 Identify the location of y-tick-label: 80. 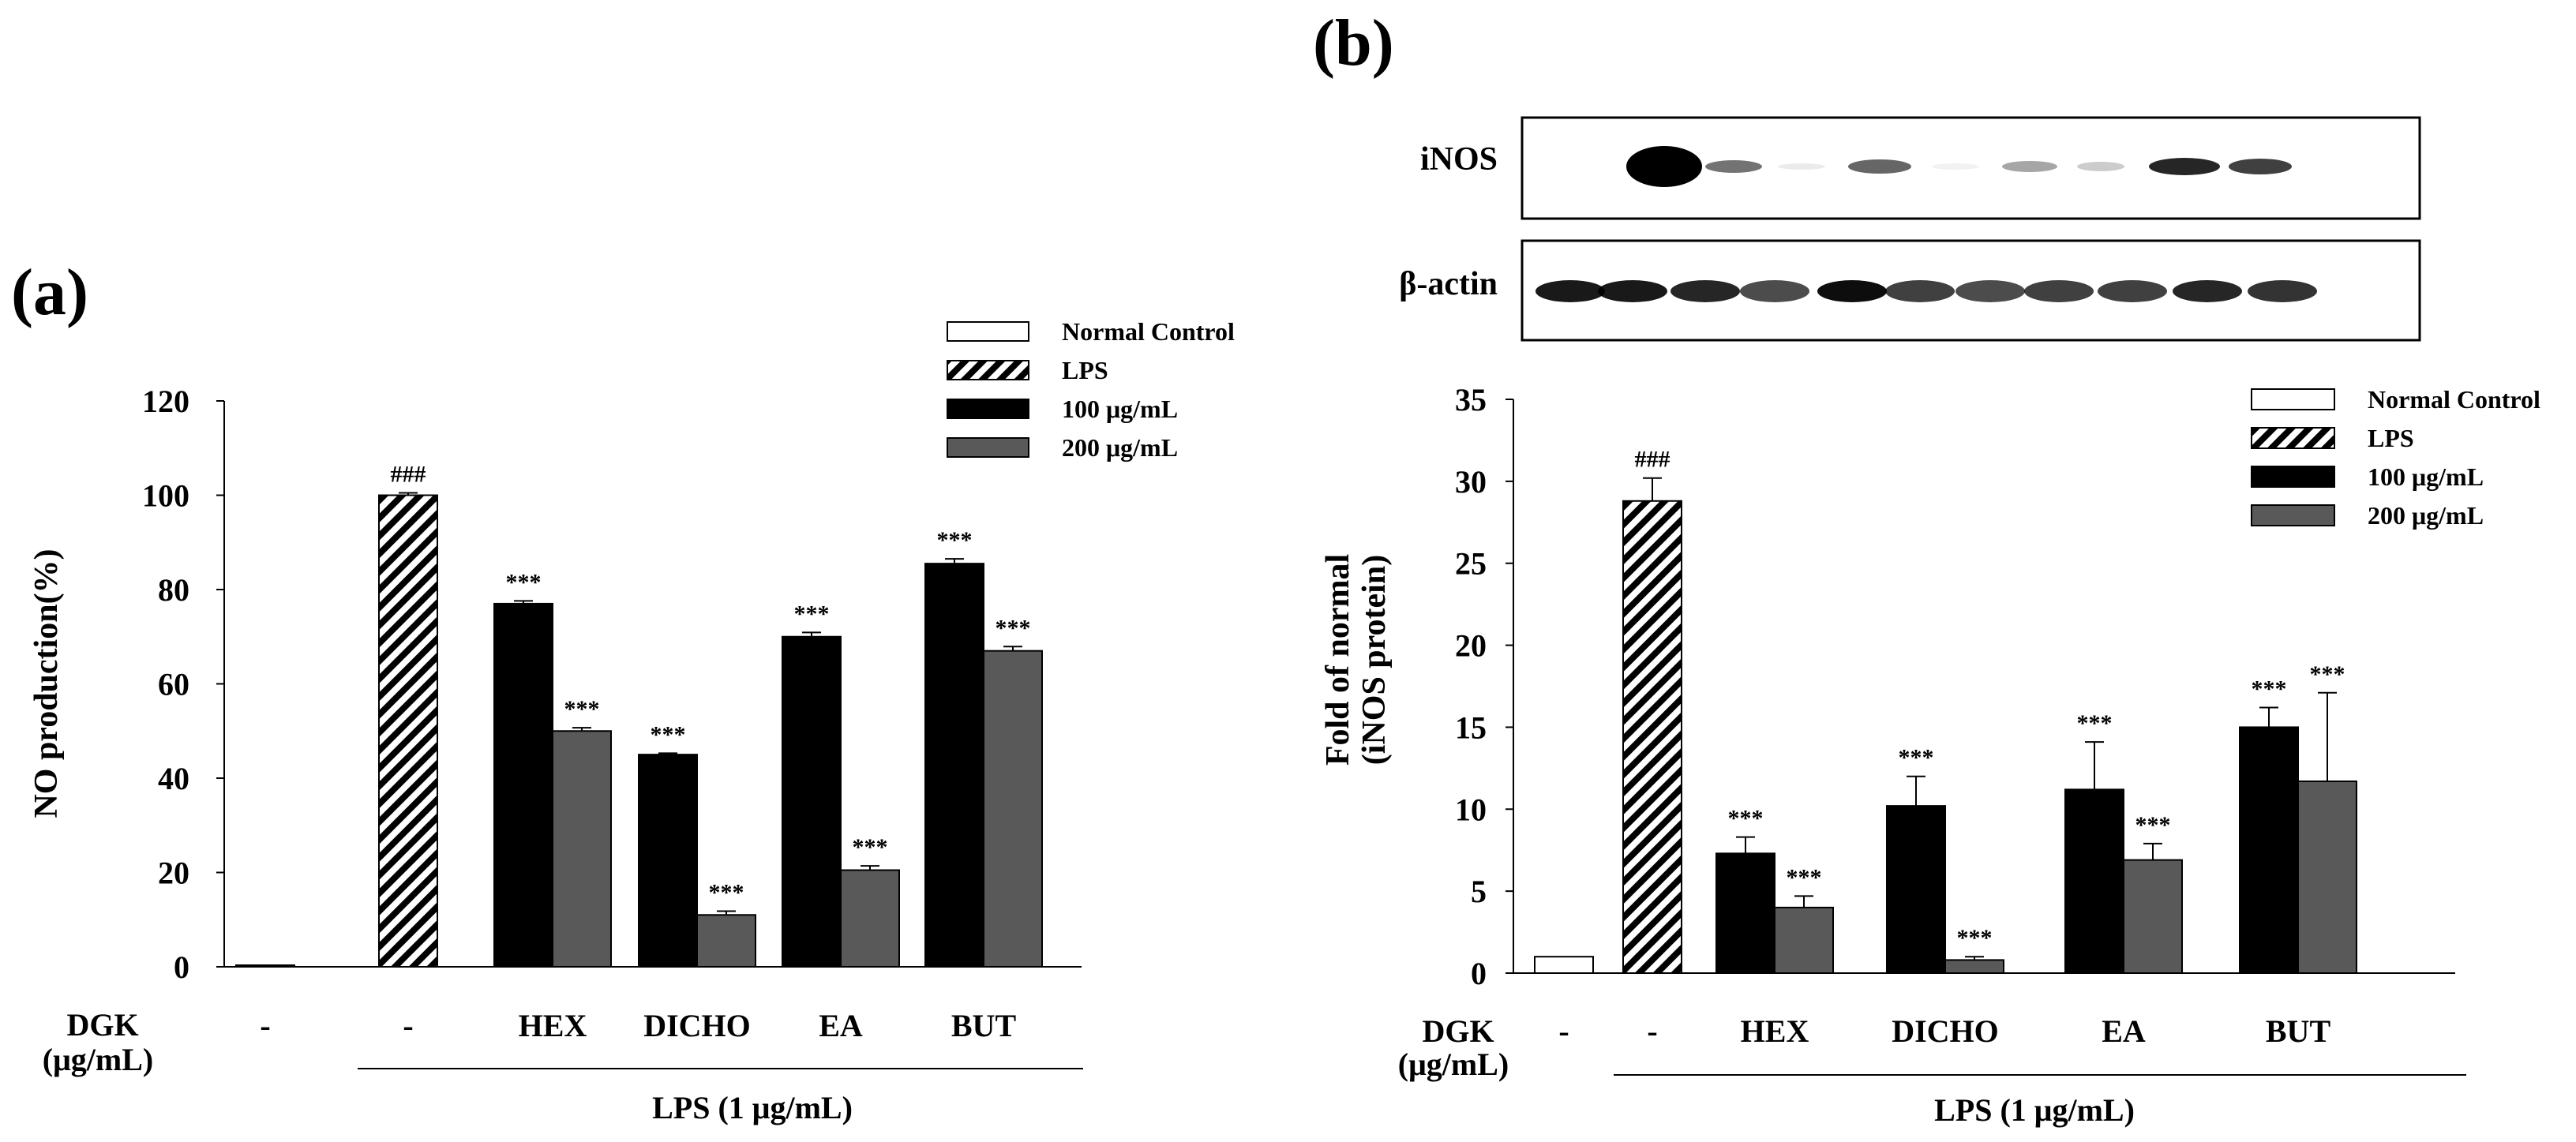
(173, 590).